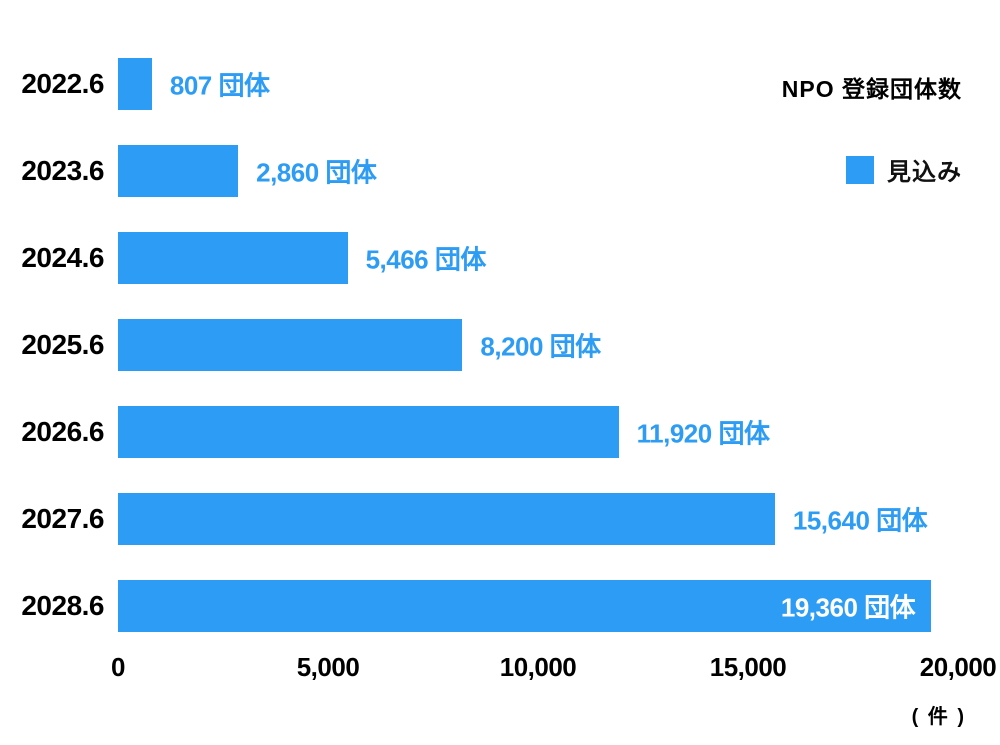 This screenshot has height=745, width=1000. What do you see at coordinates (426, 259) in the screenshot?
I see `bar-value-label: 5,466 団体` at bounding box center [426, 259].